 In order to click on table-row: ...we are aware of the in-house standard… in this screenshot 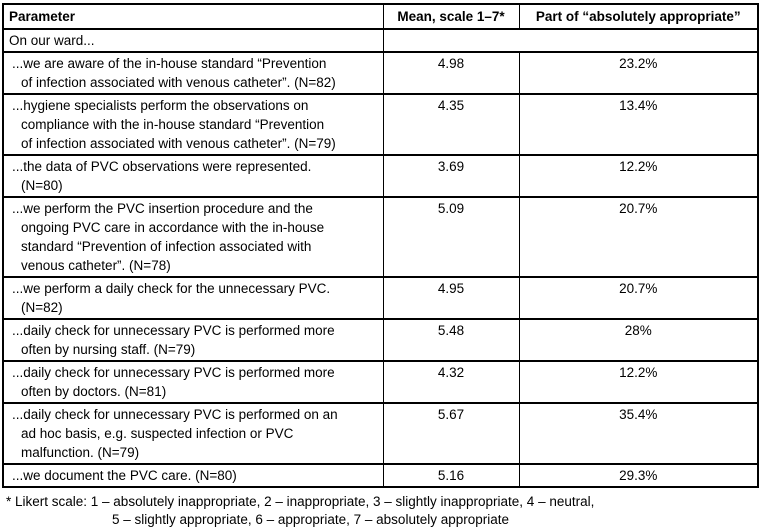, I will do `click(380, 73)`.